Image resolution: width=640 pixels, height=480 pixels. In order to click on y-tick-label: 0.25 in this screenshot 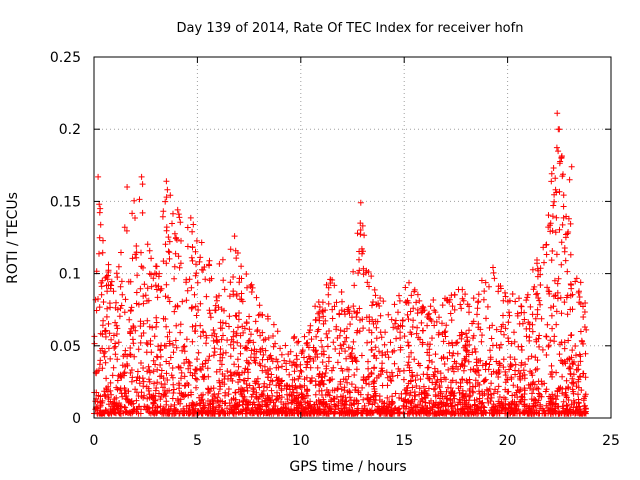, I will do `click(65, 58)`.